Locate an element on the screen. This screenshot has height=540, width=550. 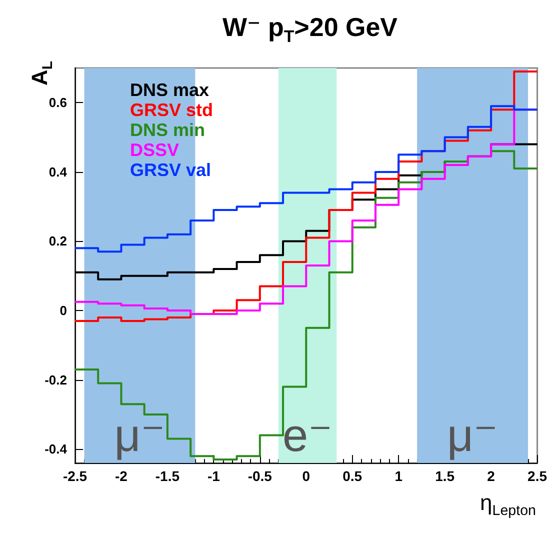
text: GRSV std is located at coordinates (172, 110).